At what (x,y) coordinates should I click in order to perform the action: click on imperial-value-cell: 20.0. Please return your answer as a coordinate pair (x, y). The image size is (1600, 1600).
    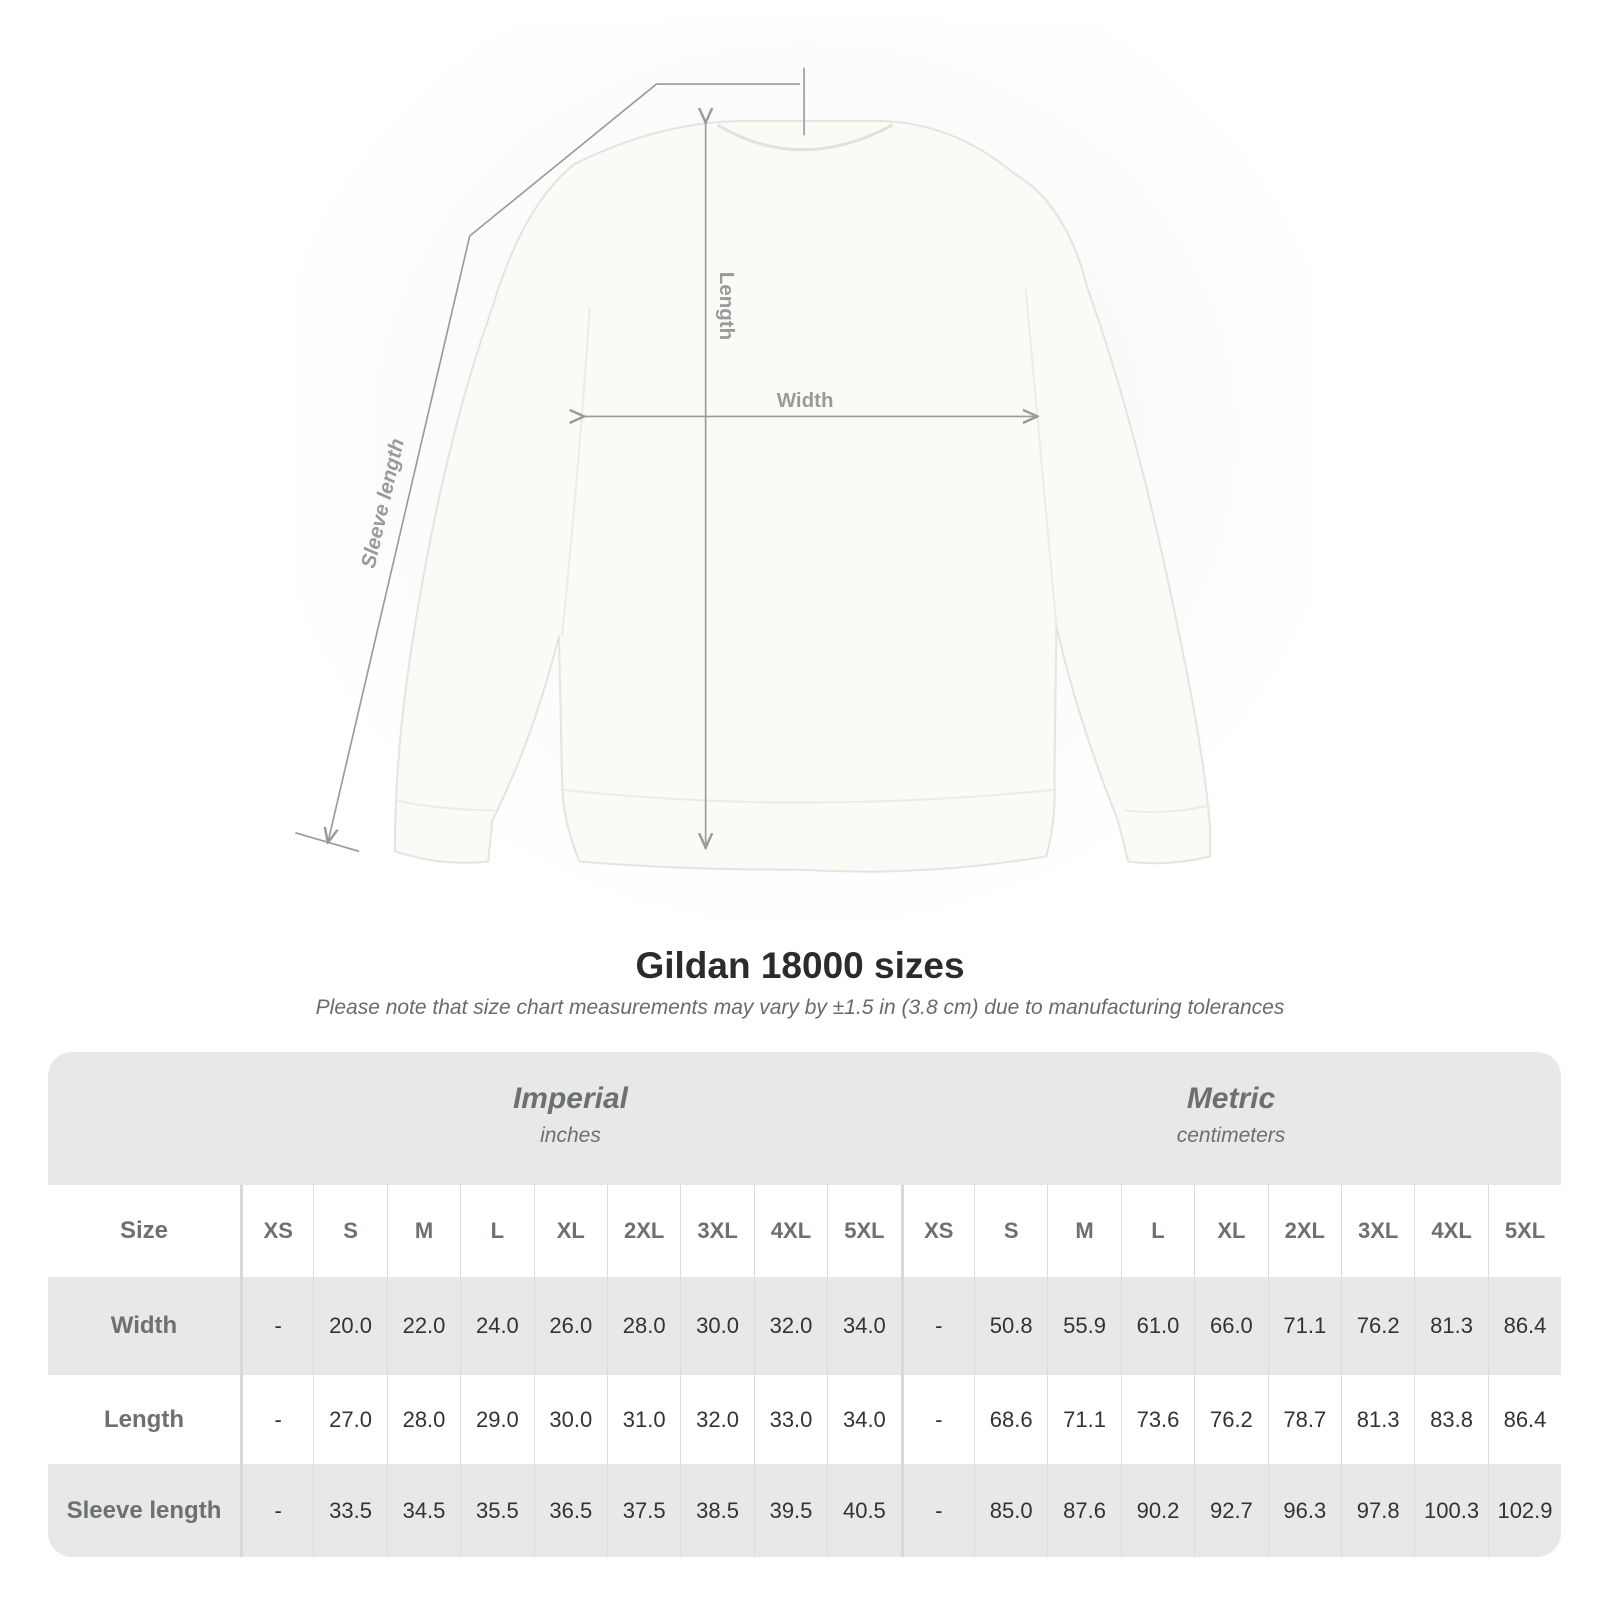
    Looking at the image, I should click on (349, 1326).